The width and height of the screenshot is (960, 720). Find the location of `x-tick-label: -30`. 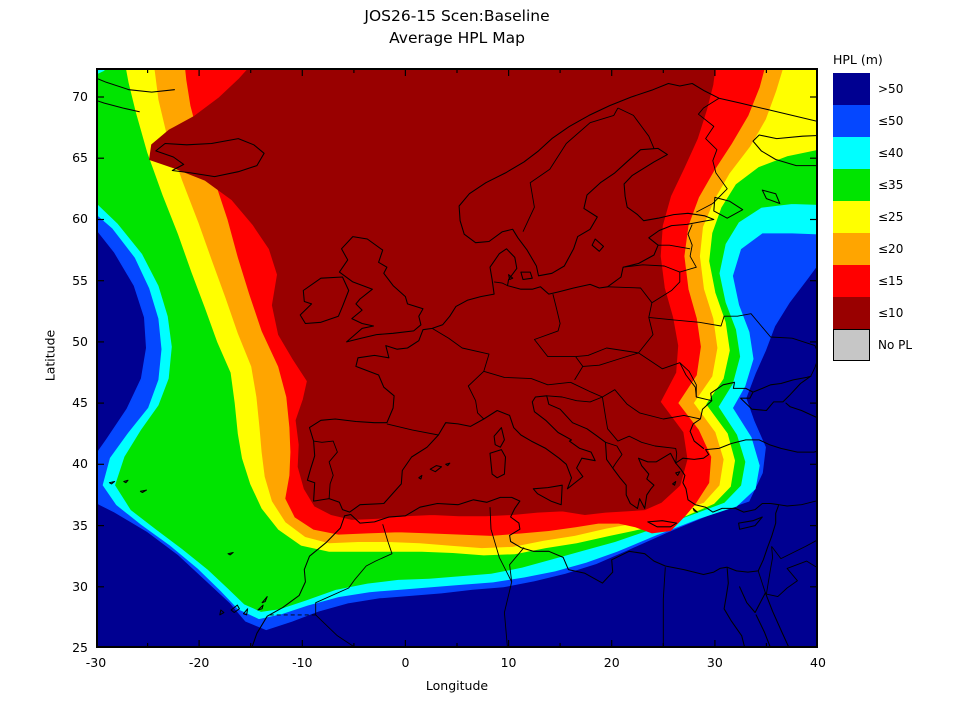

x-tick-label: -30 is located at coordinates (96, 662).